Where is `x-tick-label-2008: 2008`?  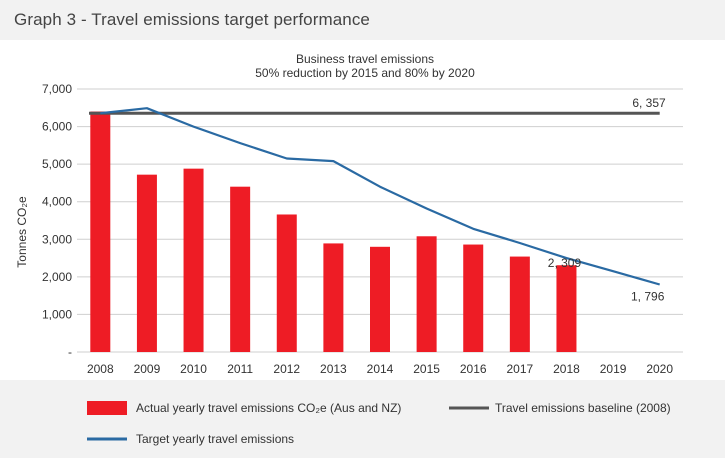
x-tick-label-2008: 2008 is located at coordinates (100, 369).